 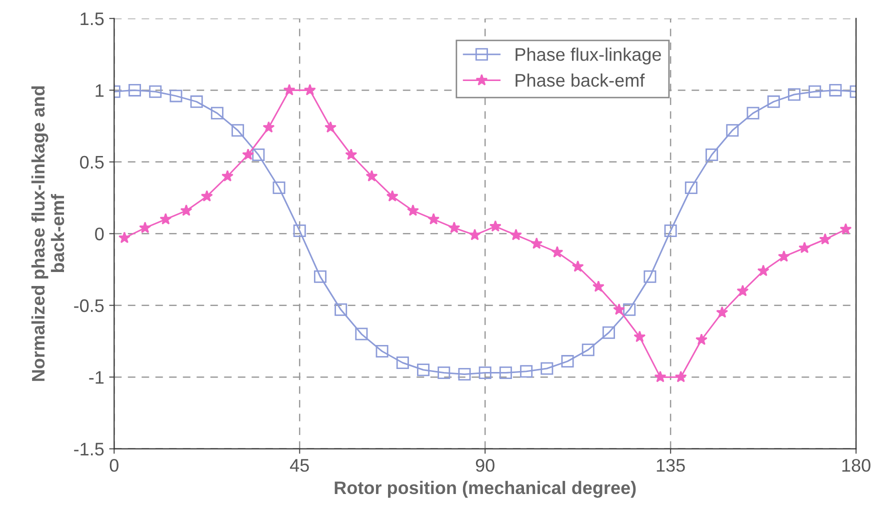 What do you see at coordinates (485, 489) in the screenshot?
I see `x-axis-title: Rotor position (mechanical degree)` at bounding box center [485, 489].